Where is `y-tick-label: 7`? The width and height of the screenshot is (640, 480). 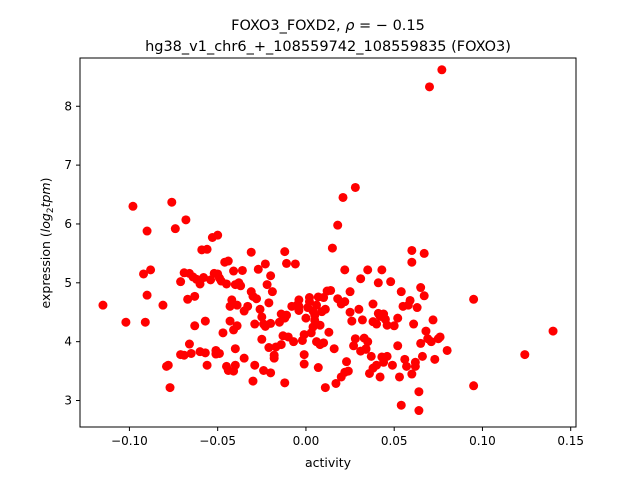
y-tick-label: 7 is located at coordinates (68, 165).